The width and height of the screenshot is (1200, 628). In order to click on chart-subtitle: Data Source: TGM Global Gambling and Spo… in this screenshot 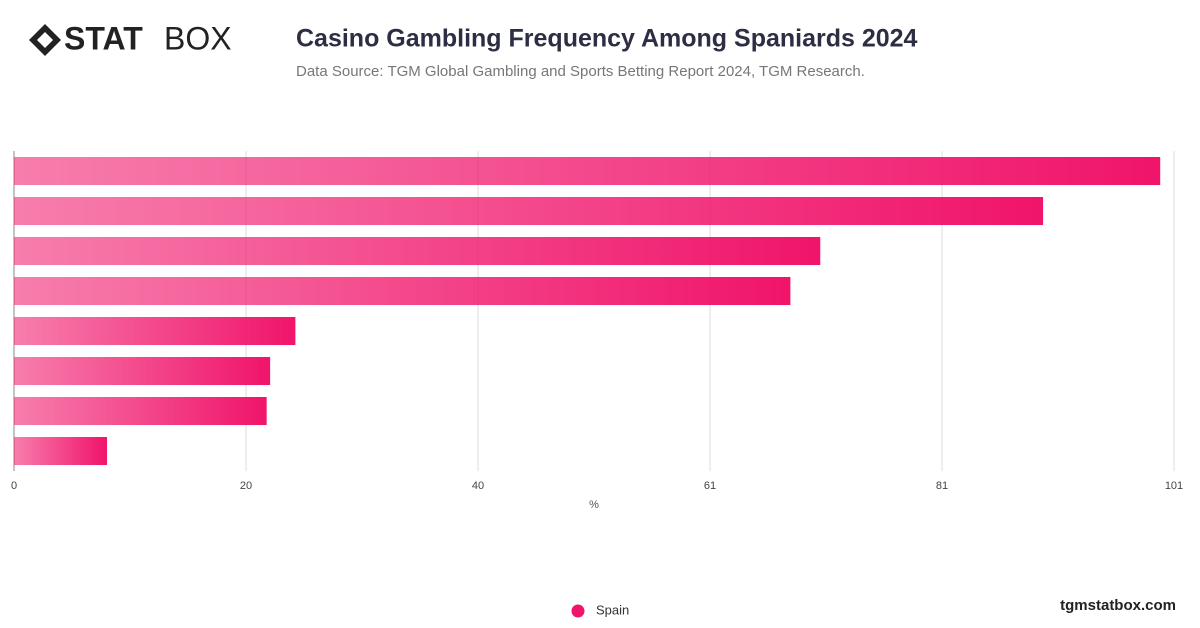, I will do `click(580, 71)`.